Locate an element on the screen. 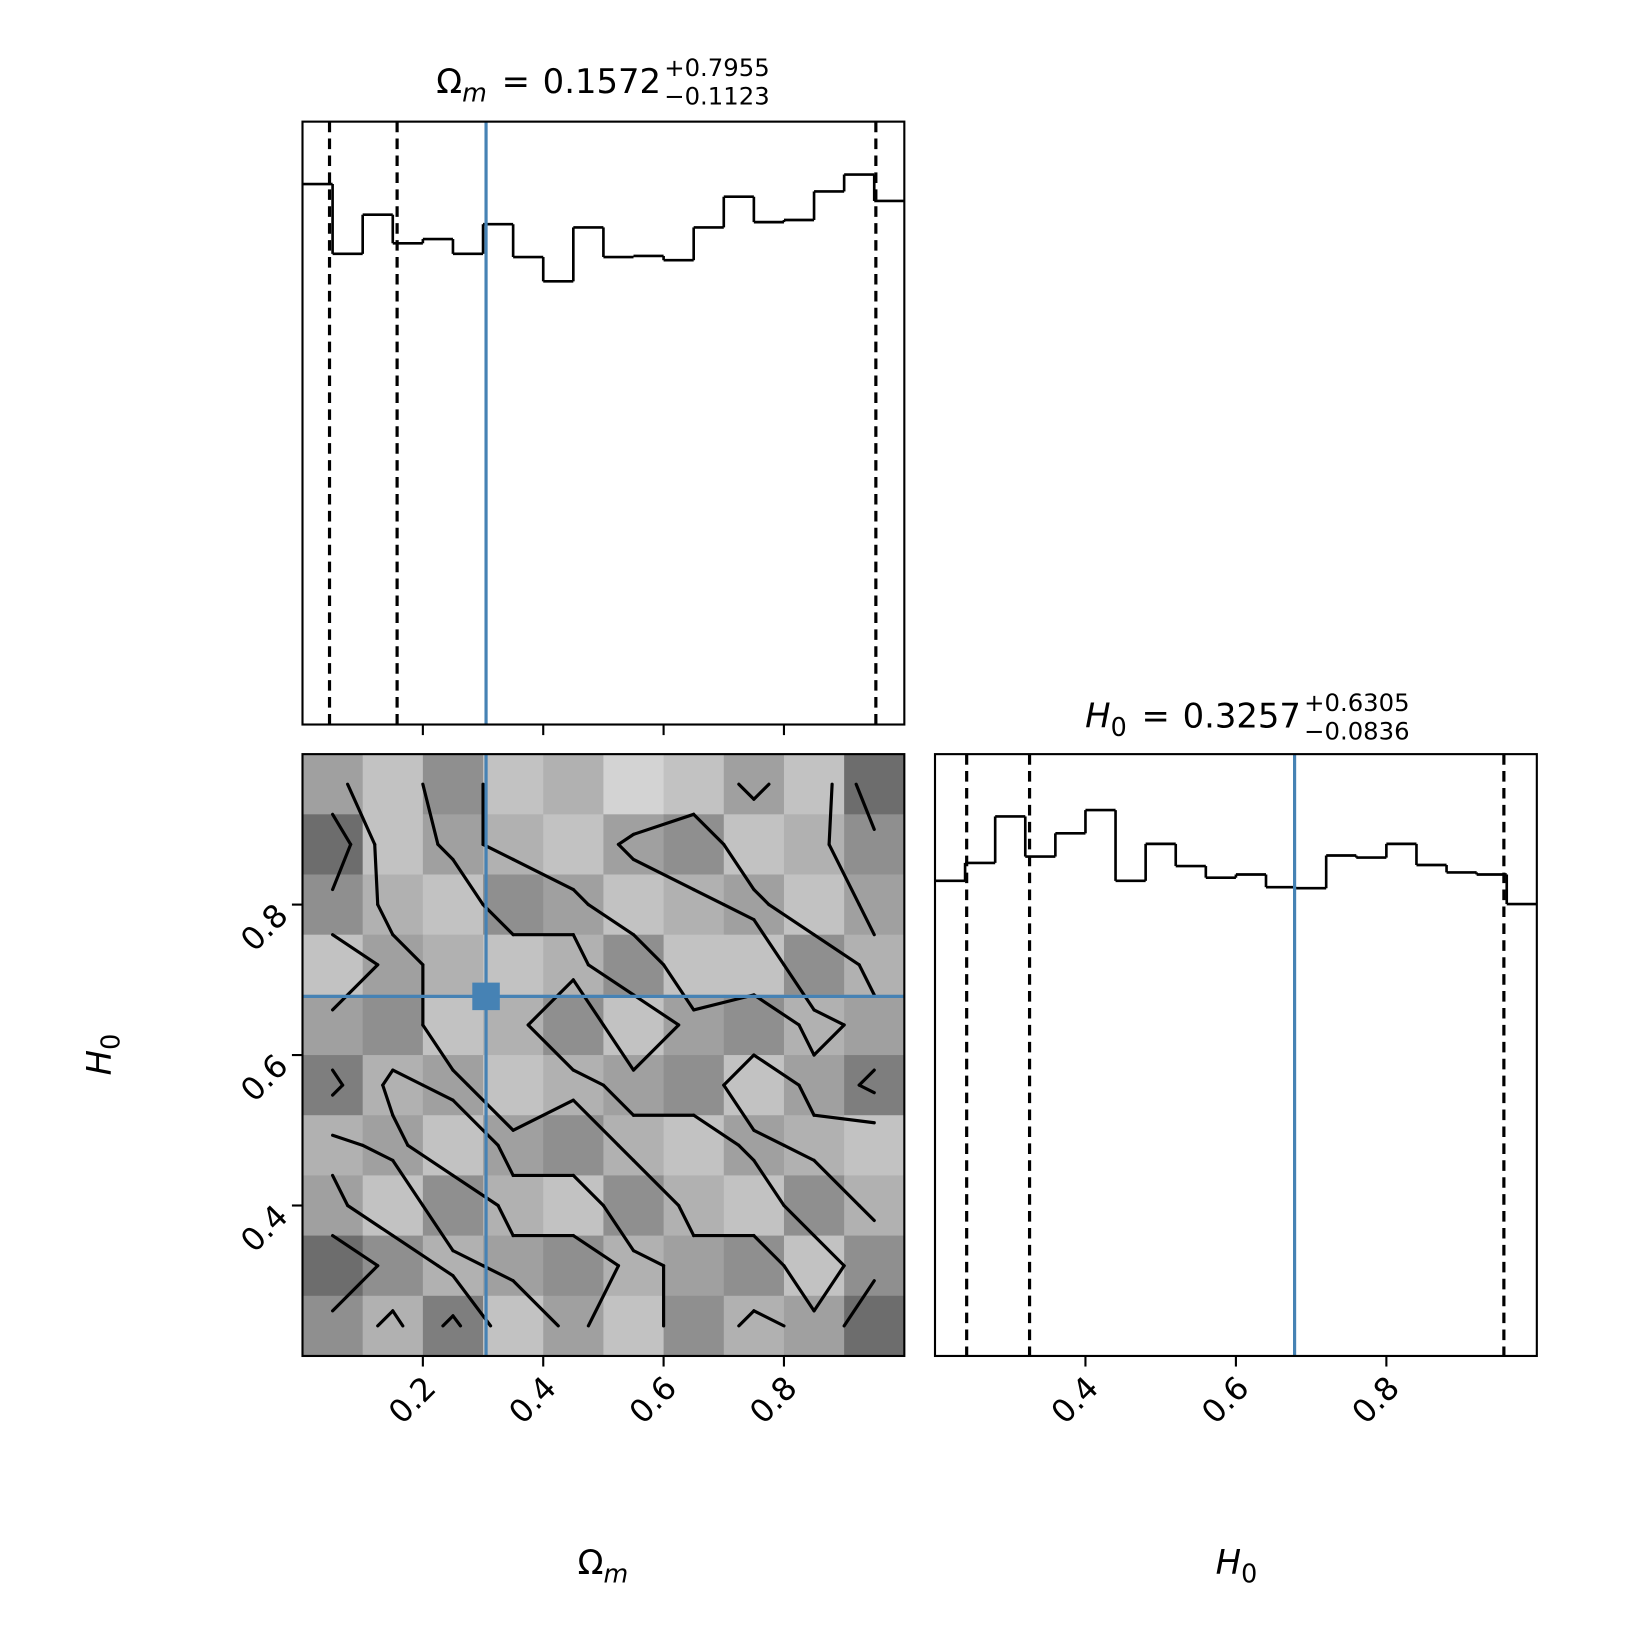 The height and width of the screenshot is (1650, 1650). title-minus: −0.0836 is located at coordinates (1356, 730).